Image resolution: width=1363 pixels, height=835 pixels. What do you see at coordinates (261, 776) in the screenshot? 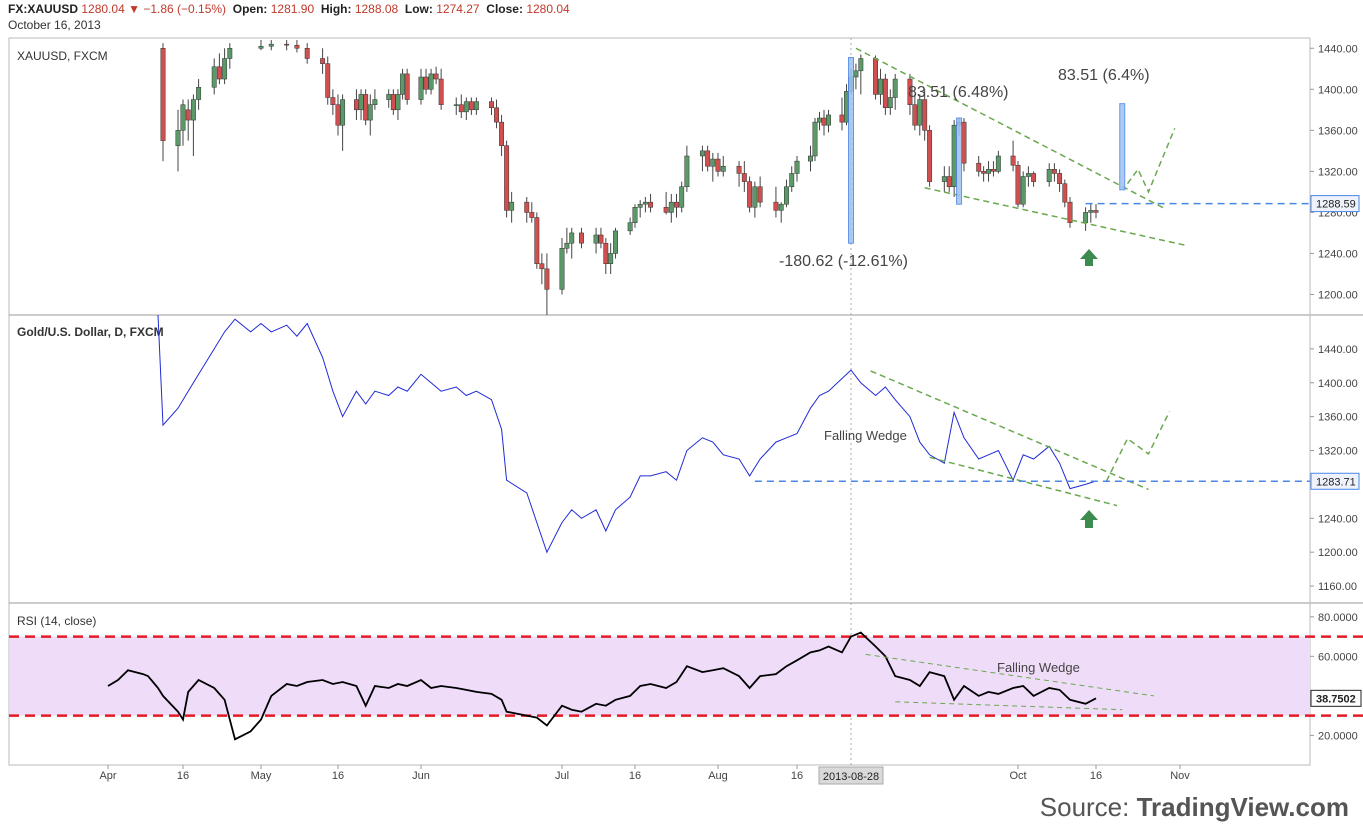
I see `x-tick-label: May` at bounding box center [261, 776].